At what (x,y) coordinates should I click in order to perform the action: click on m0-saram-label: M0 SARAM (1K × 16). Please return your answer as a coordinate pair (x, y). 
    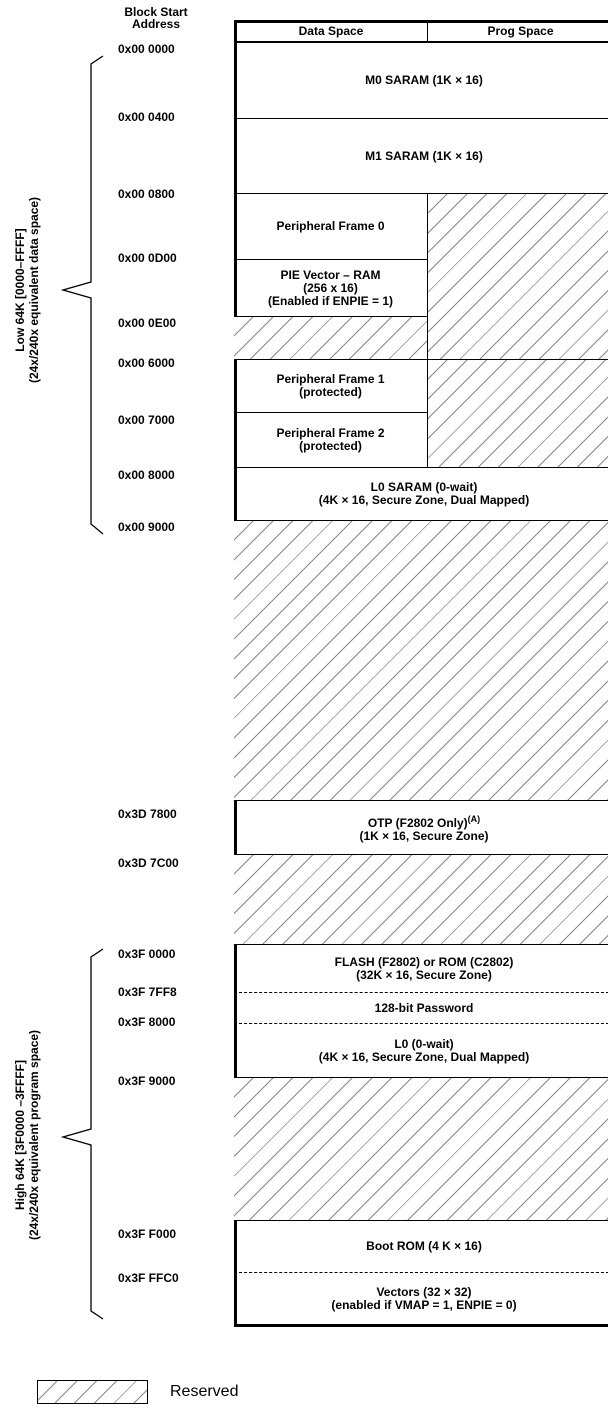
    Looking at the image, I should click on (424, 80).